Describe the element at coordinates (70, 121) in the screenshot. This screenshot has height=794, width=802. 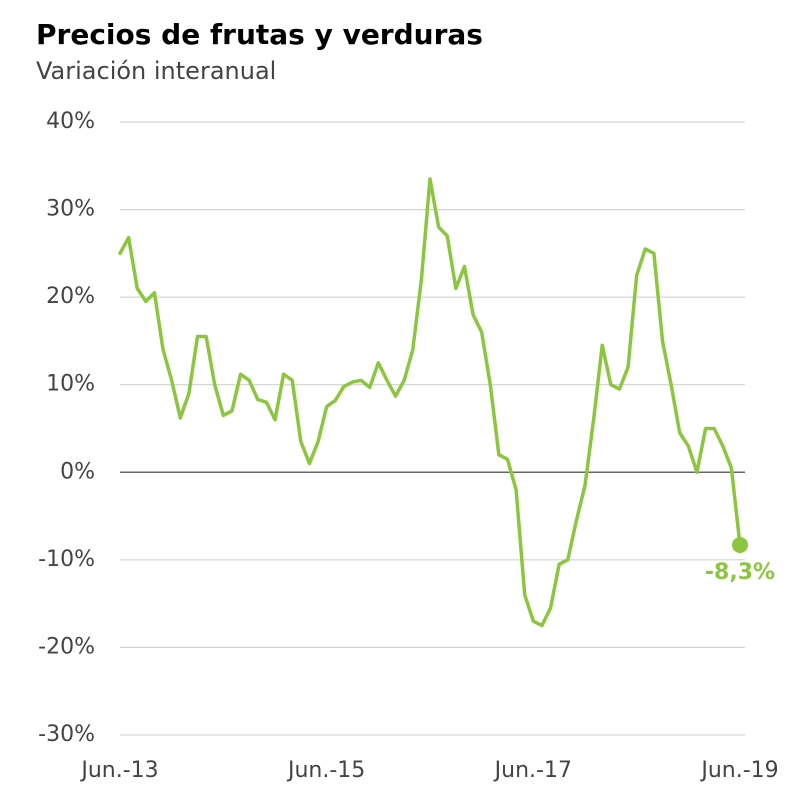
I see `y-tick-label: 40%` at that location.